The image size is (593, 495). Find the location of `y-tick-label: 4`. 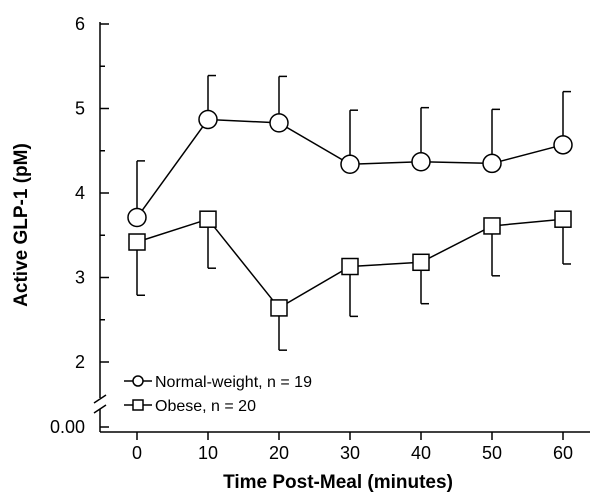

y-tick-label: 4 is located at coordinates (80, 193).